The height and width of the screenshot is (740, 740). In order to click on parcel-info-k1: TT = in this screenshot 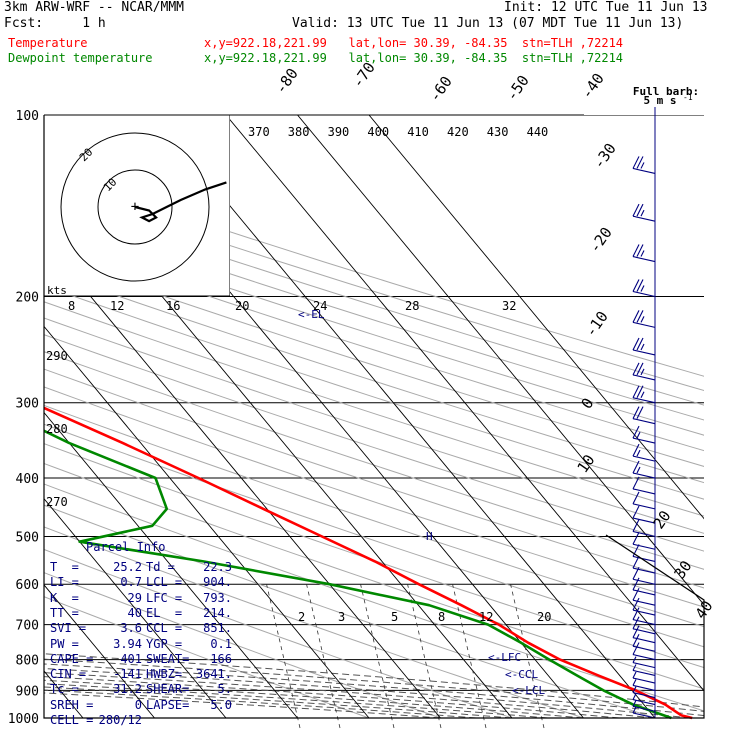, I will do `click(64, 612)`.